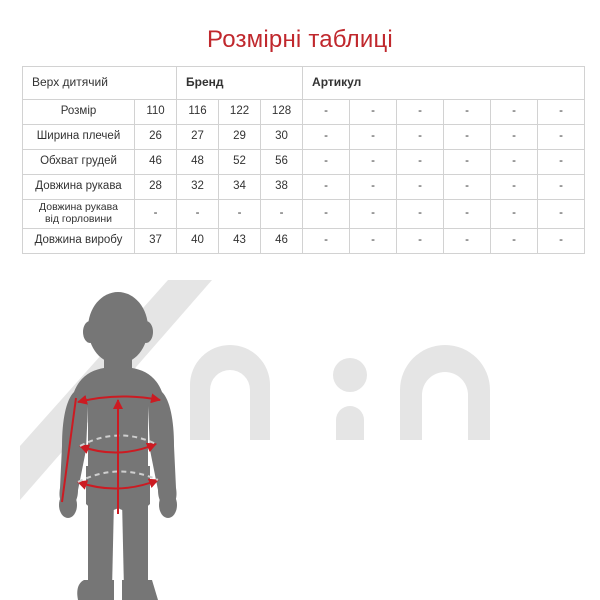 The width and height of the screenshot is (600, 600). What do you see at coordinates (282, 162) in the screenshot?
I see `cell-value: 56` at bounding box center [282, 162].